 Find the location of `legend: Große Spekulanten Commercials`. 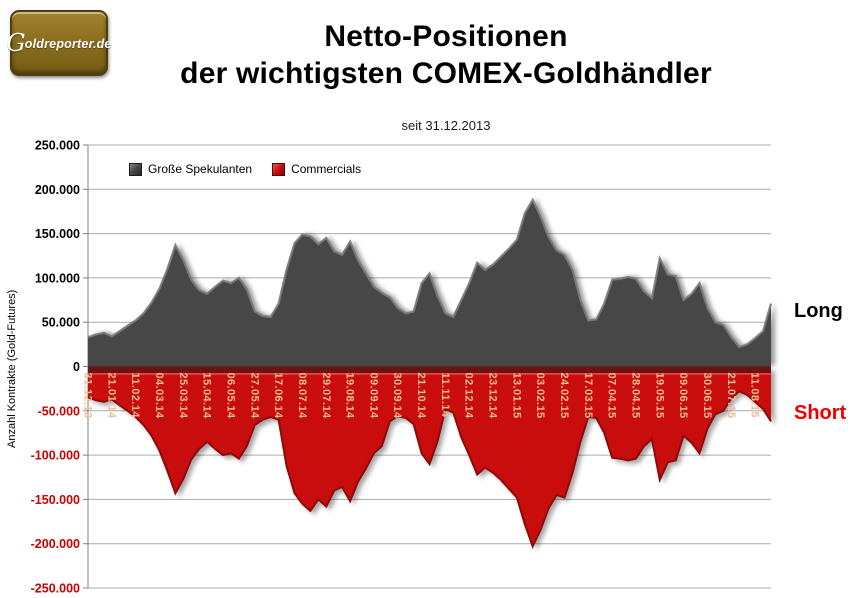

legend: Große Spekulanten Commercials is located at coordinates (255, 169).